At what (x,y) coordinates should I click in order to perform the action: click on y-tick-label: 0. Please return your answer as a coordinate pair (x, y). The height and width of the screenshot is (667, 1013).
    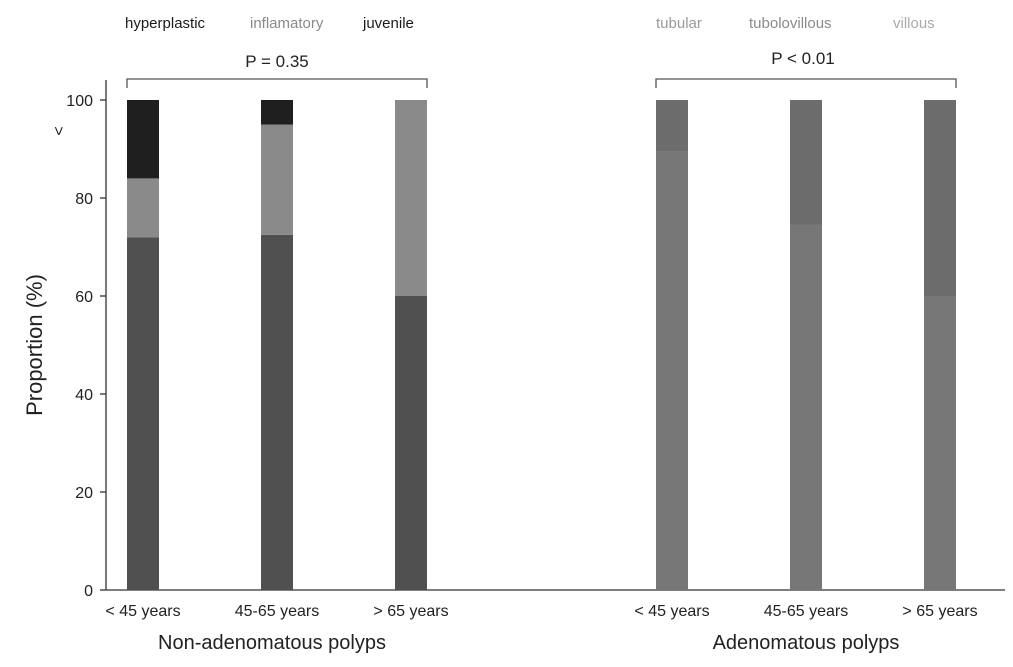
    Looking at the image, I should click on (88, 591).